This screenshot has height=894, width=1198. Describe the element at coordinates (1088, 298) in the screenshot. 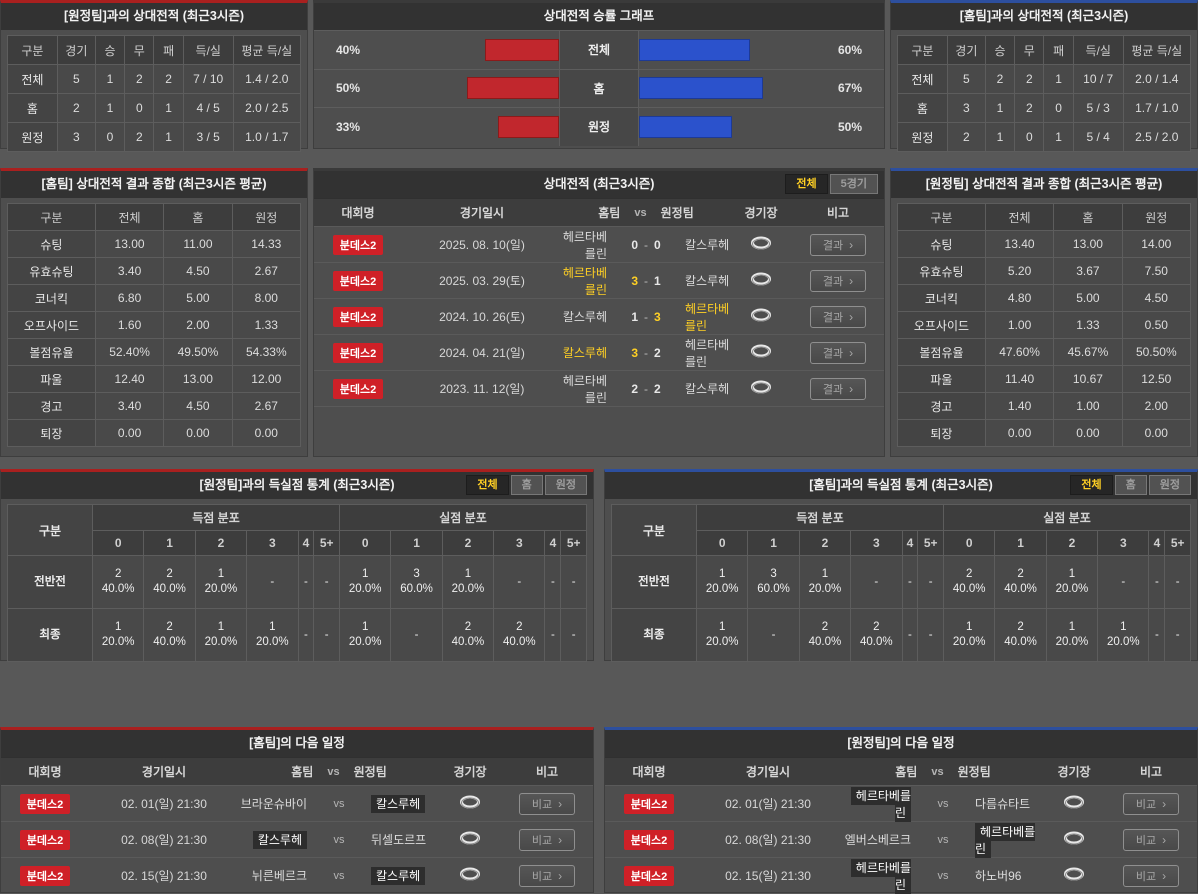

I see `table-cell: 5.00` at that location.